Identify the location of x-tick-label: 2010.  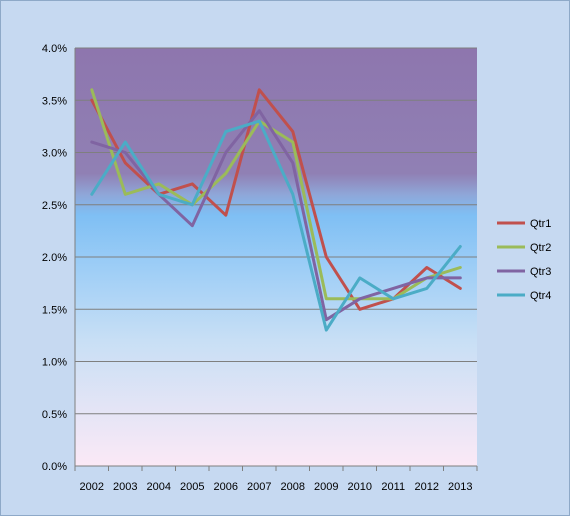
(360, 487).